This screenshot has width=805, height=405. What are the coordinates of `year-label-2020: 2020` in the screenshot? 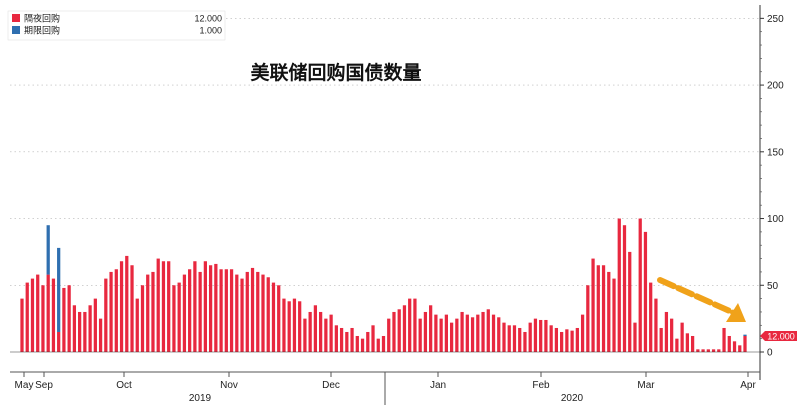 It's located at (572, 398).